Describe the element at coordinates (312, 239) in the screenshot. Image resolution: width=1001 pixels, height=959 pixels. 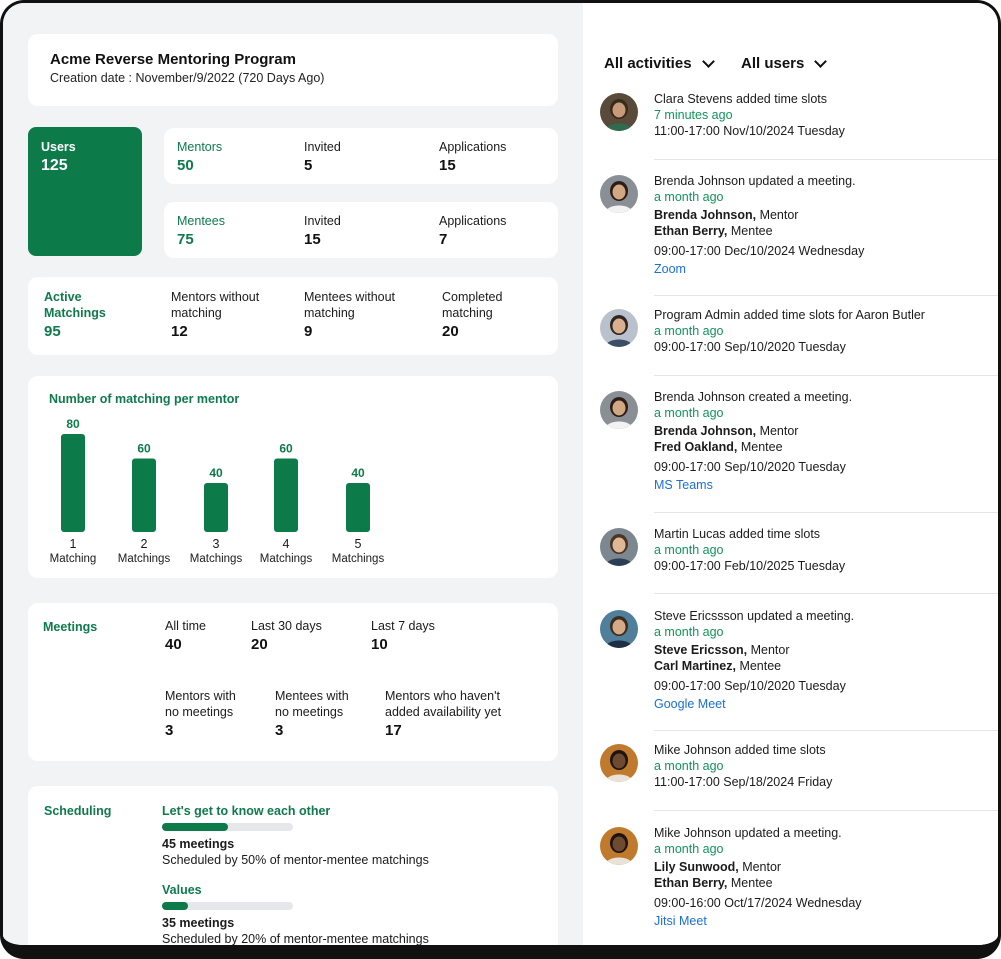
I see `mentees-invited-value: 15` at that location.